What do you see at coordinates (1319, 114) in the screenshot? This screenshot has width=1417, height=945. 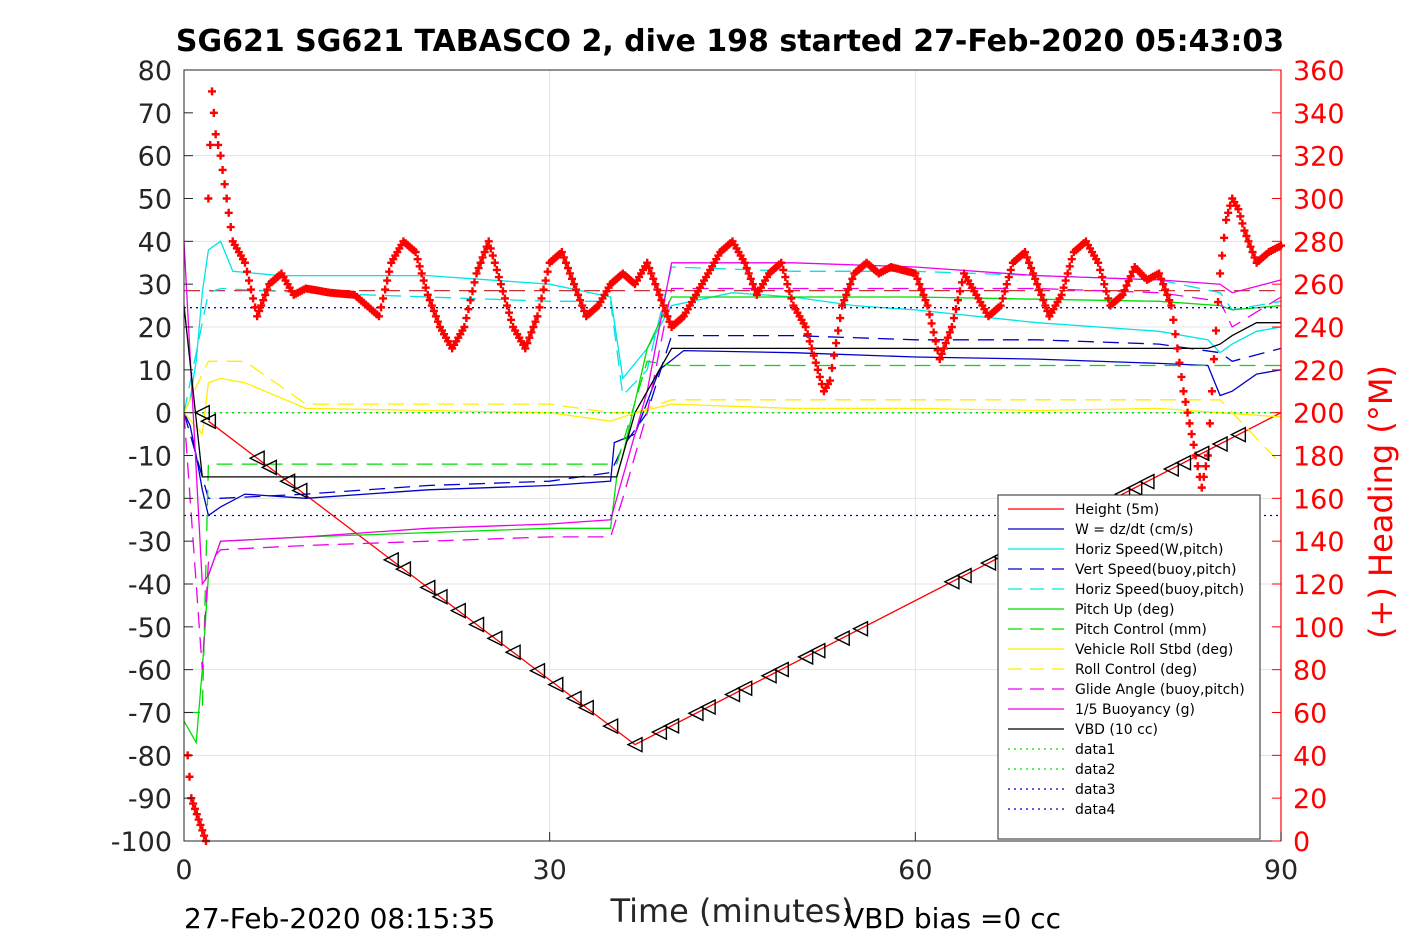 I see `right-tick-label: 340` at bounding box center [1319, 114].